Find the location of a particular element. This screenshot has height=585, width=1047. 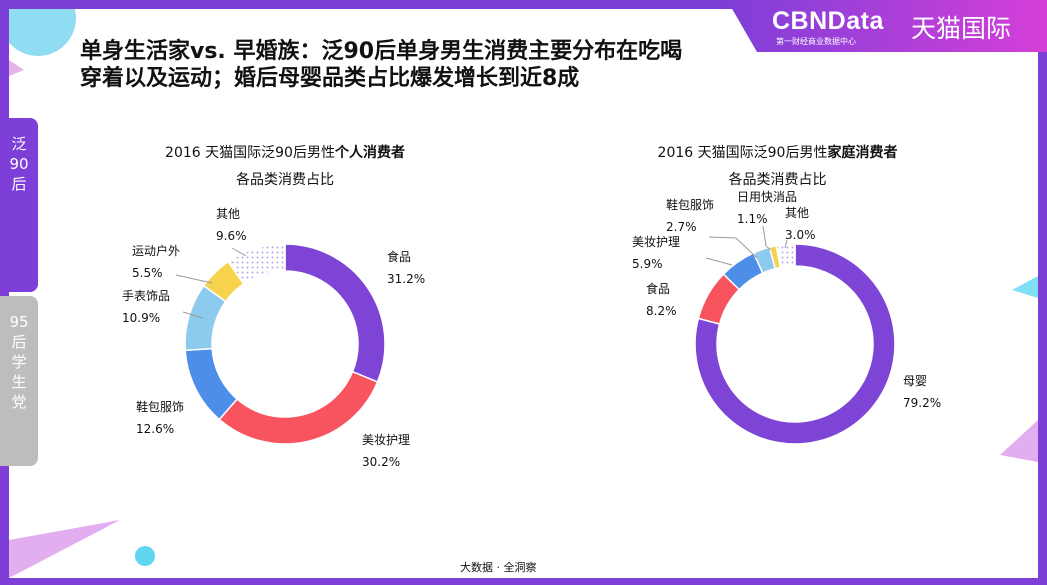

chart2-title: 2016 天猫国际泛90后男性家庭消费者 各品类消费占比 is located at coordinates (777, 167).